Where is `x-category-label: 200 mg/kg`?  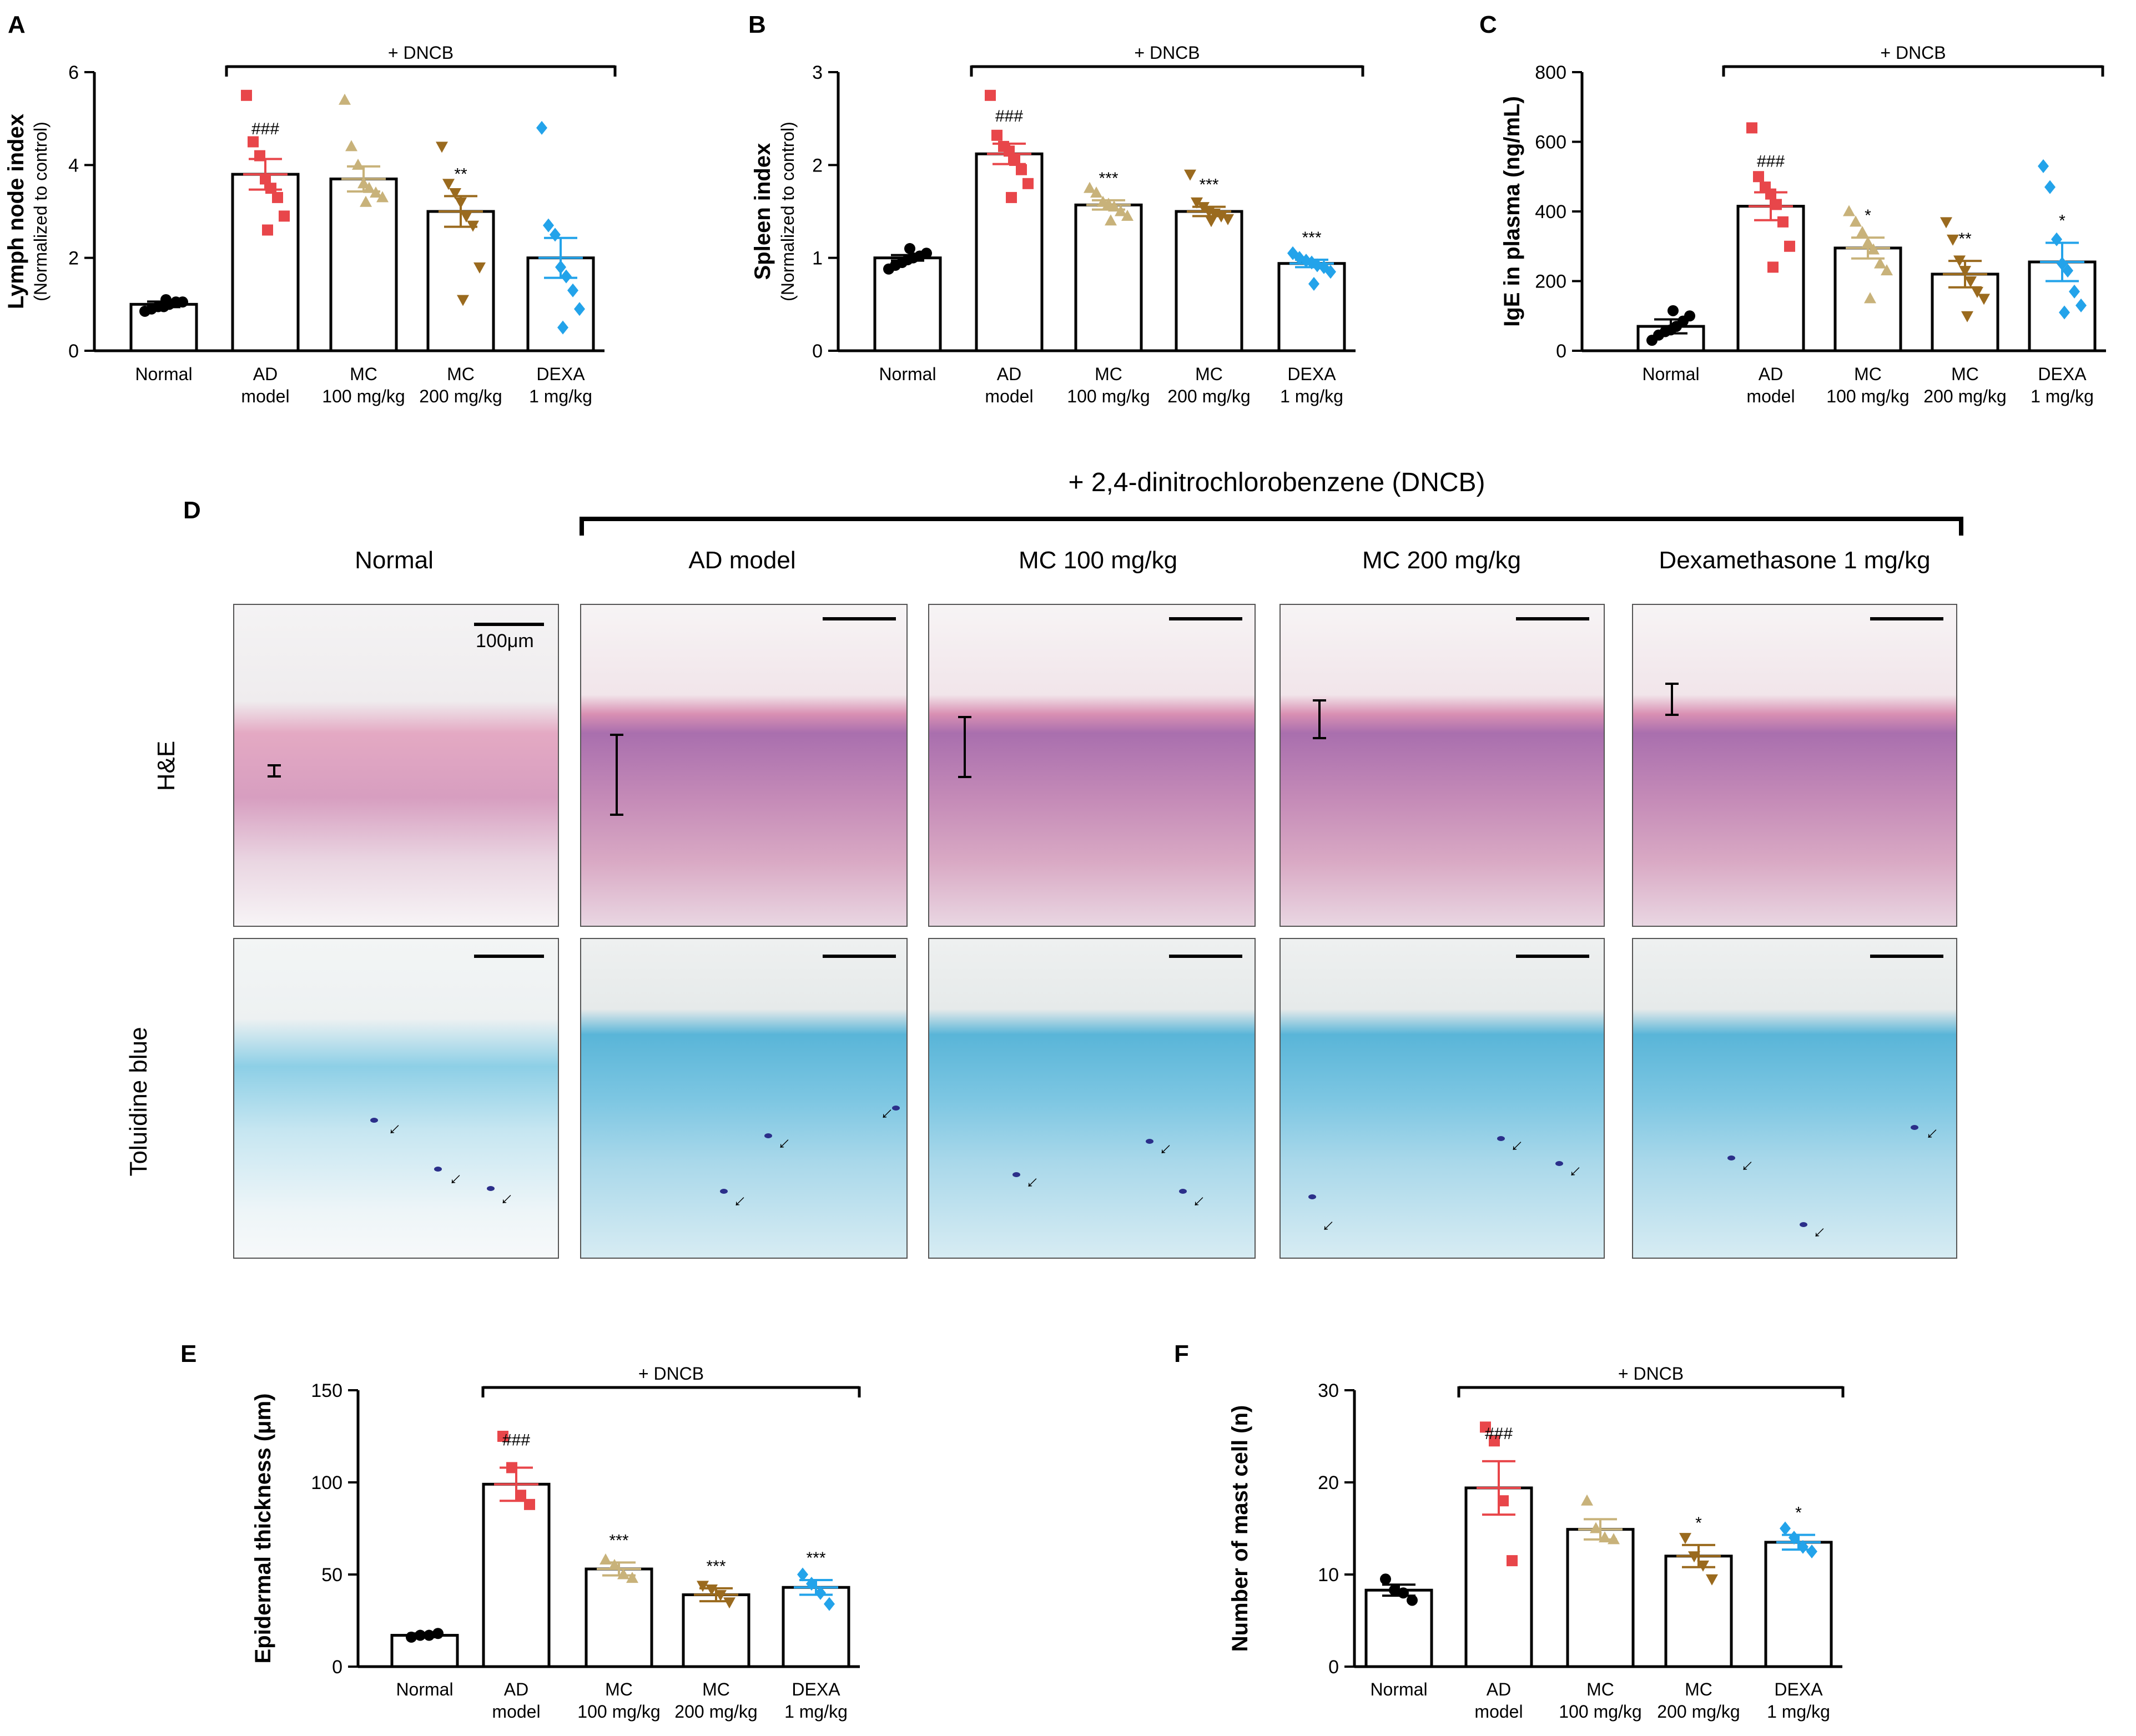 x-category-label: 200 mg/kg is located at coordinates (1208, 396).